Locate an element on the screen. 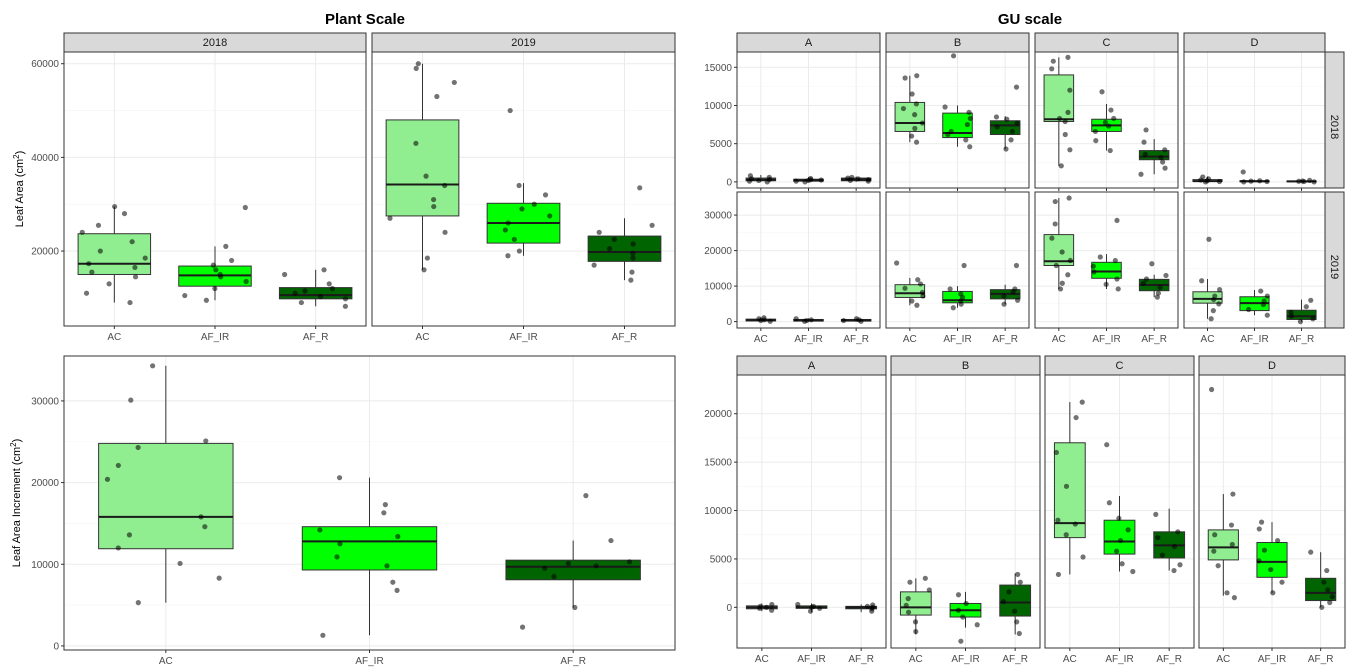 The height and width of the screenshot is (670, 1352). y-tick-label: 0 is located at coordinates (729, 322).